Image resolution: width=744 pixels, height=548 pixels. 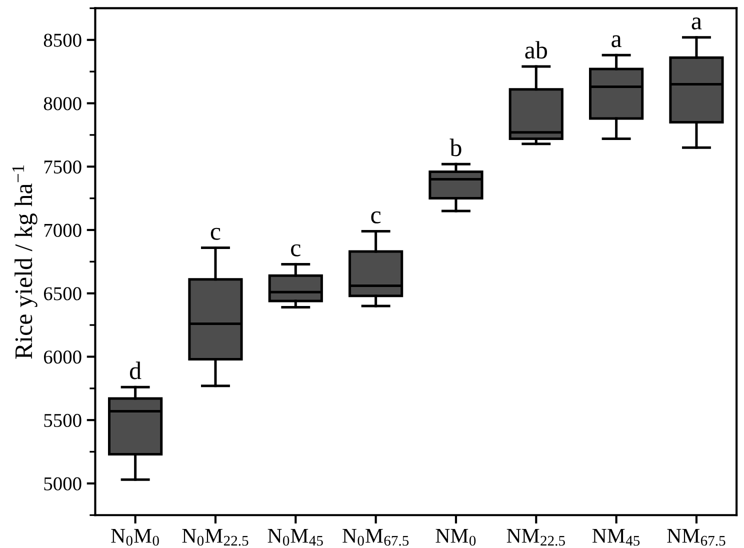 I want to click on annotation: ab, so click(x=536, y=50).